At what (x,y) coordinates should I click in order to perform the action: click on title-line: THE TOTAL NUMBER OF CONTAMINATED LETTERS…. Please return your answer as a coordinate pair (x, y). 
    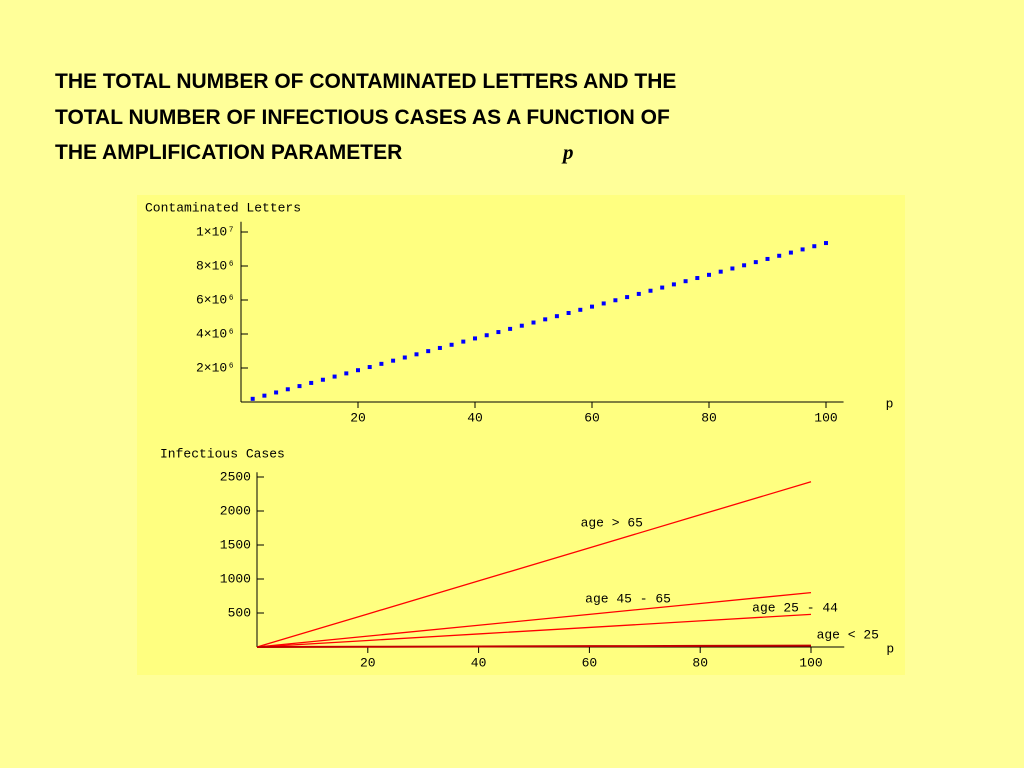
    Looking at the image, I should click on (365, 81).